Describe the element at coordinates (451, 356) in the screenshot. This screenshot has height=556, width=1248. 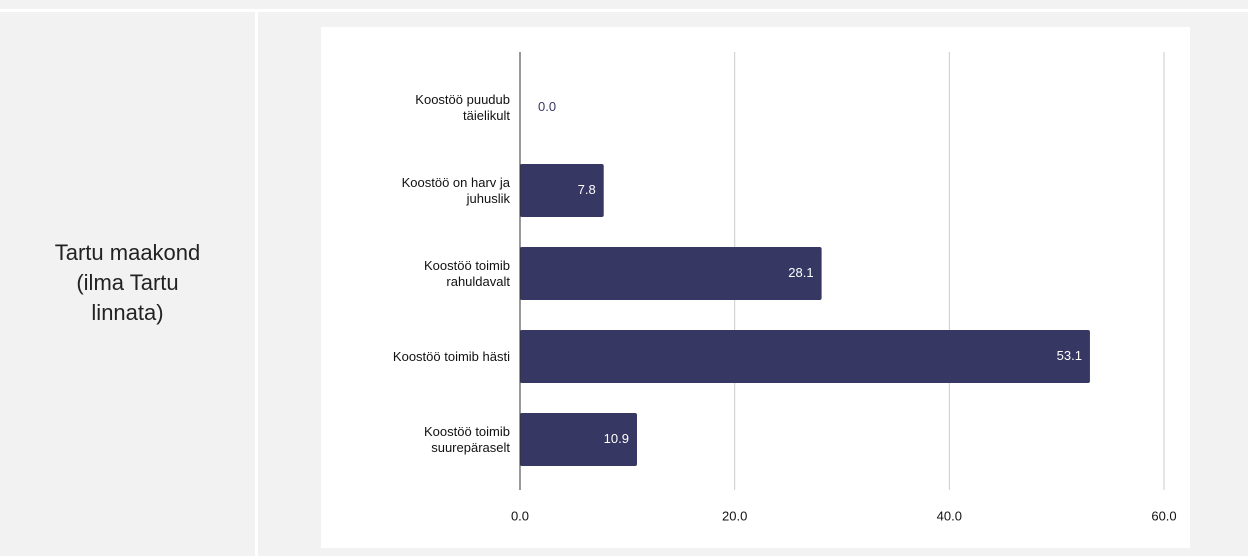
I see `y-tick-label: Koostöö toimib hästi` at that location.